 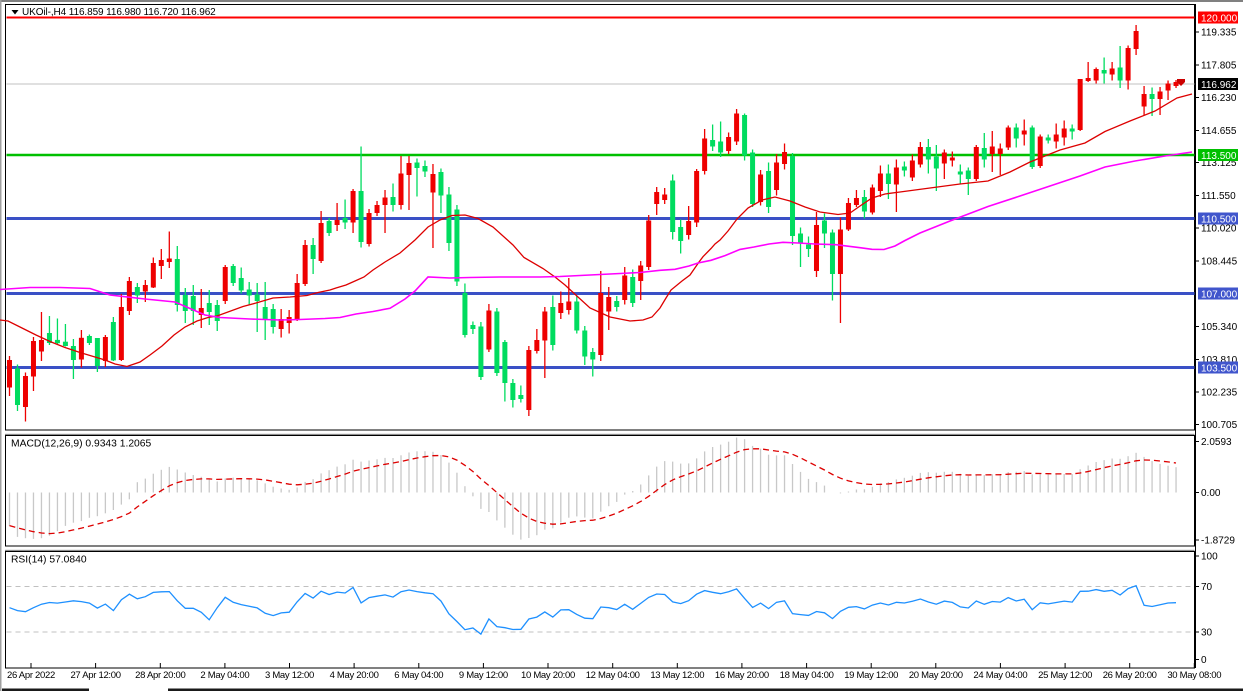 What do you see at coordinates (677, 675) in the screenshot?
I see `svg-text: 13 May 12:00` at bounding box center [677, 675].